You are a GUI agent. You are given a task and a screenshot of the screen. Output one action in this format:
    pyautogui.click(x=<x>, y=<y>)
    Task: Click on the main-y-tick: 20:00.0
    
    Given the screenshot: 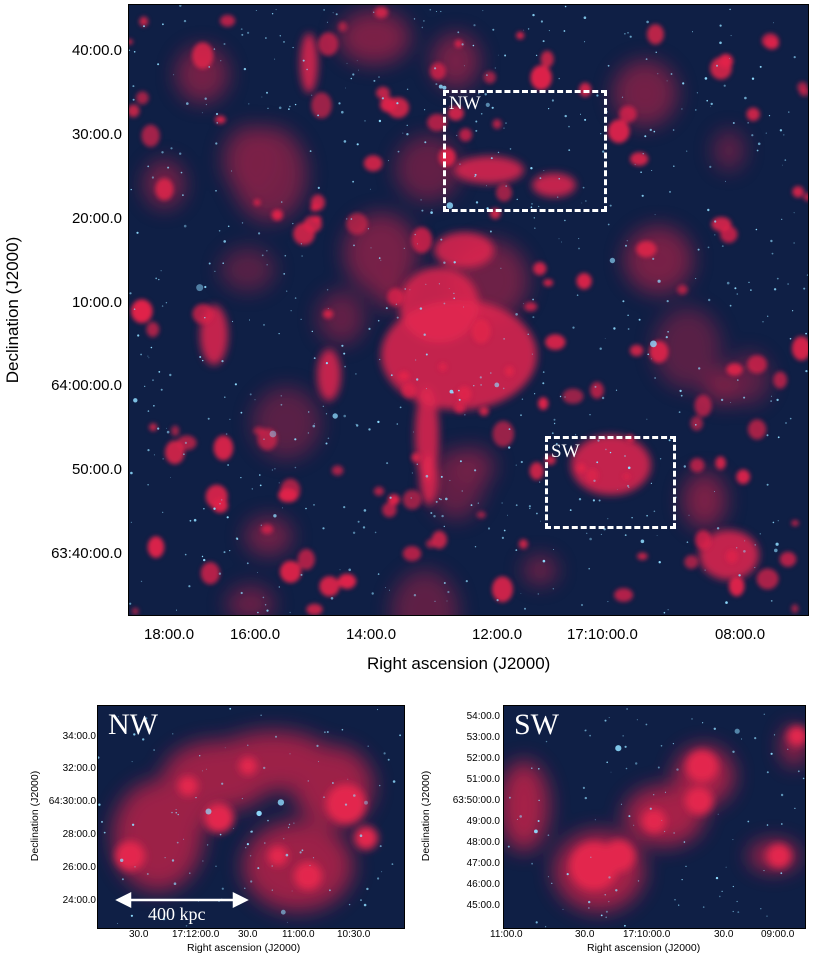 What is the action you would take?
    pyautogui.click(x=96, y=218)
    